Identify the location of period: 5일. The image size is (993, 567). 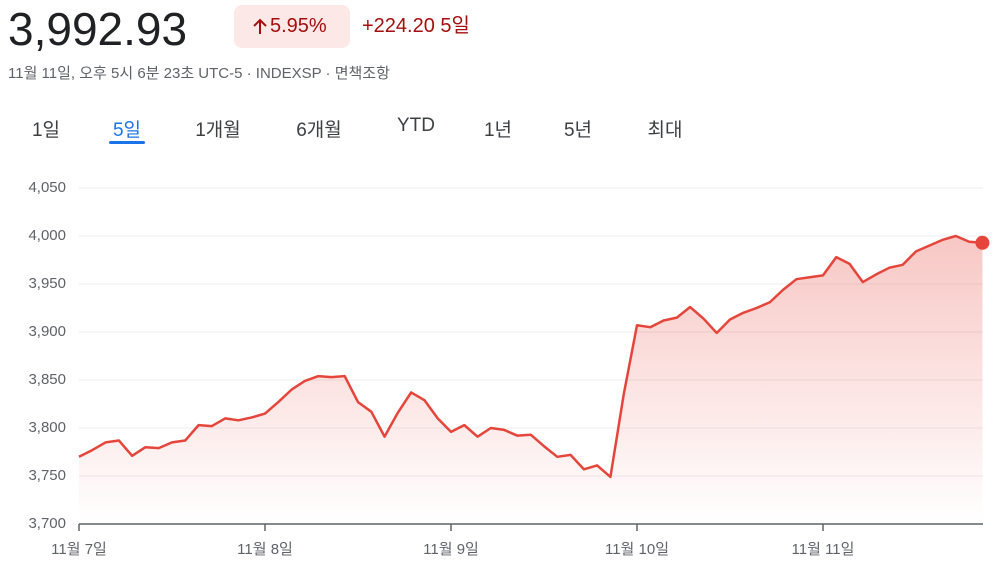
(455, 26).